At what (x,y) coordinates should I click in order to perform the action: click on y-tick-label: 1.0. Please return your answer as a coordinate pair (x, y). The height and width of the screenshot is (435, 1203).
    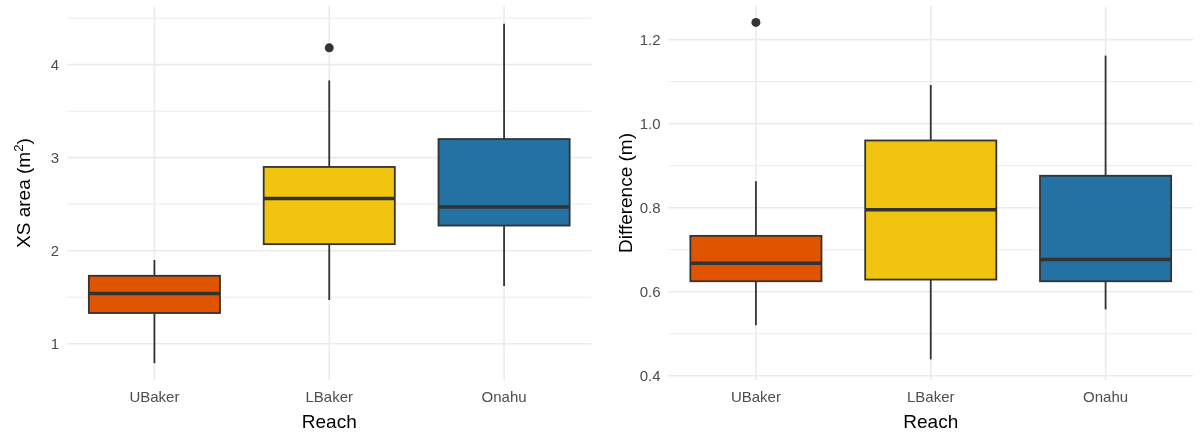
    Looking at the image, I should click on (650, 123).